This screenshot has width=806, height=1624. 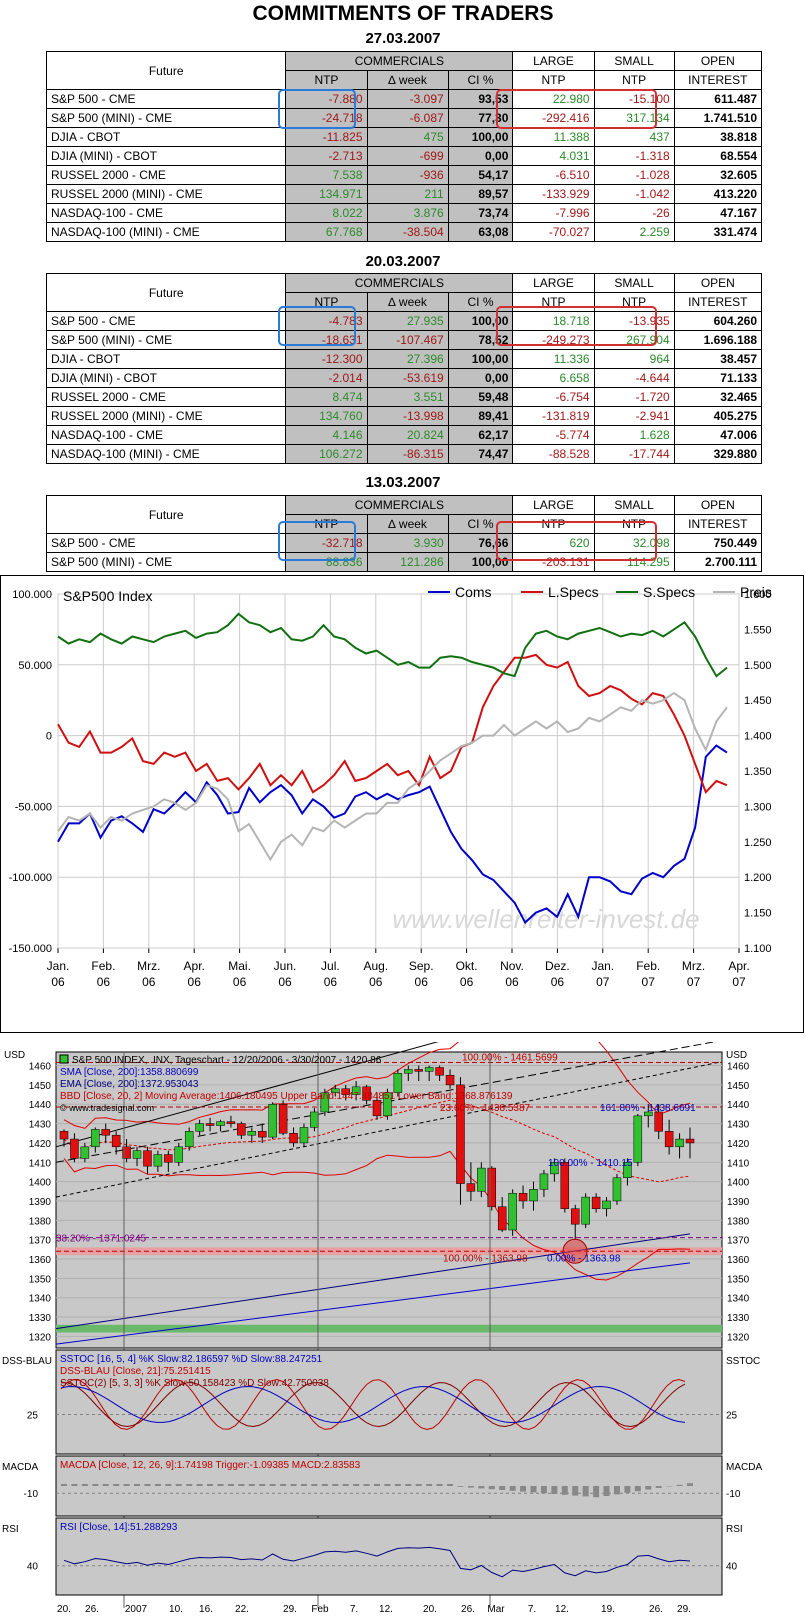 I want to click on x-tick-label: 26., so click(x=92, y=1609).